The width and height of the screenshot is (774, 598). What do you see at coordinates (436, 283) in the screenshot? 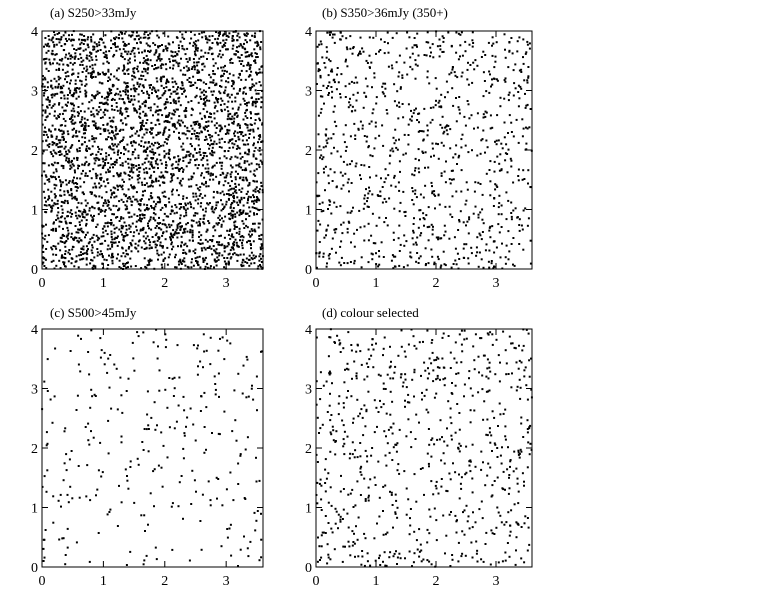
I see `x-tick-label: 2` at bounding box center [436, 283].